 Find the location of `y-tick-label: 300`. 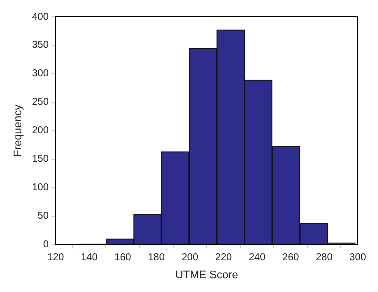

y-tick-label: 300 is located at coordinates (41, 74).